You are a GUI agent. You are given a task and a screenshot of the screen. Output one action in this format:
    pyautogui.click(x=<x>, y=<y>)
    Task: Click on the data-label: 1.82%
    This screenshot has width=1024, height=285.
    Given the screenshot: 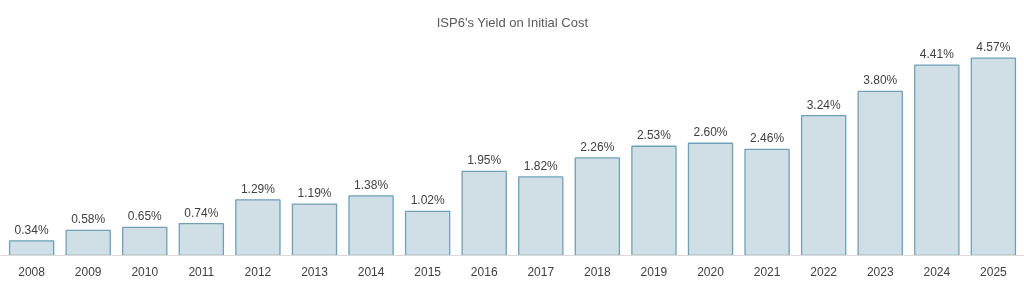 What is the action you would take?
    pyautogui.click(x=541, y=165)
    